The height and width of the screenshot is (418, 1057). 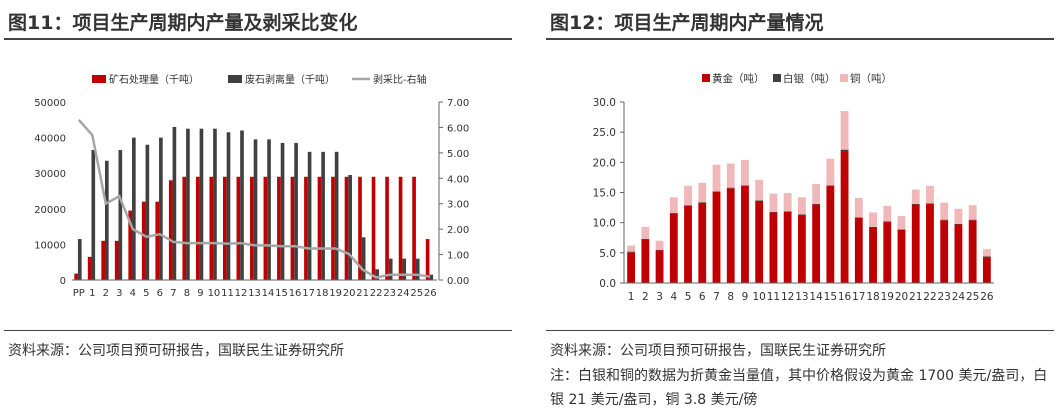 I want to click on strip-ratio-line, so click(x=254, y=198).